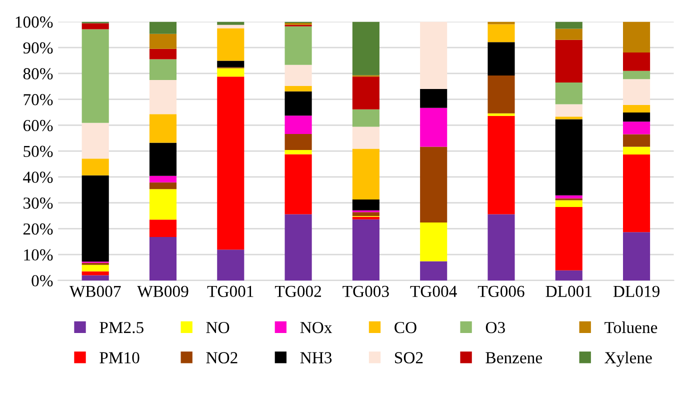  What do you see at coordinates (42, 280) in the screenshot?
I see `y-tick-label: 0%` at bounding box center [42, 280].